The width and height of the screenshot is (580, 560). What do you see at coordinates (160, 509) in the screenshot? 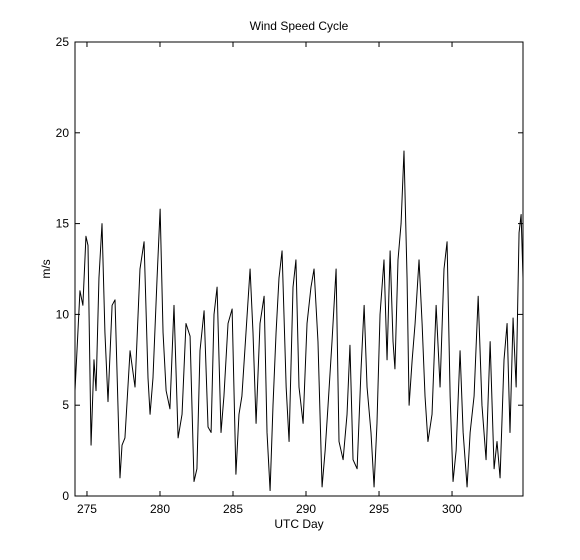
I see `x-tick-label: 280` at bounding box center [160, 509].